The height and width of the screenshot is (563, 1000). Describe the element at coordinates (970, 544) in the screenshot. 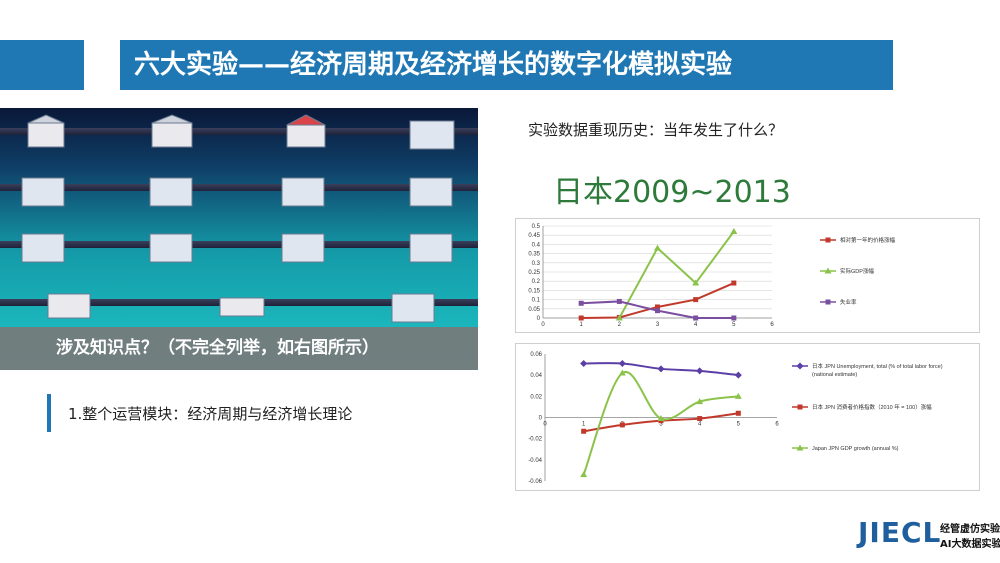

I see `logo-line-2: AI大数据实验` at that location.